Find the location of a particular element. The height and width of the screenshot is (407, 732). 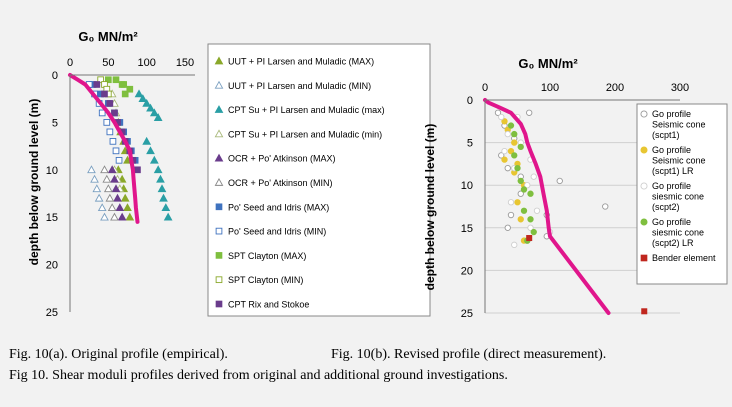

profile-line is located at coordinates (547, 206).